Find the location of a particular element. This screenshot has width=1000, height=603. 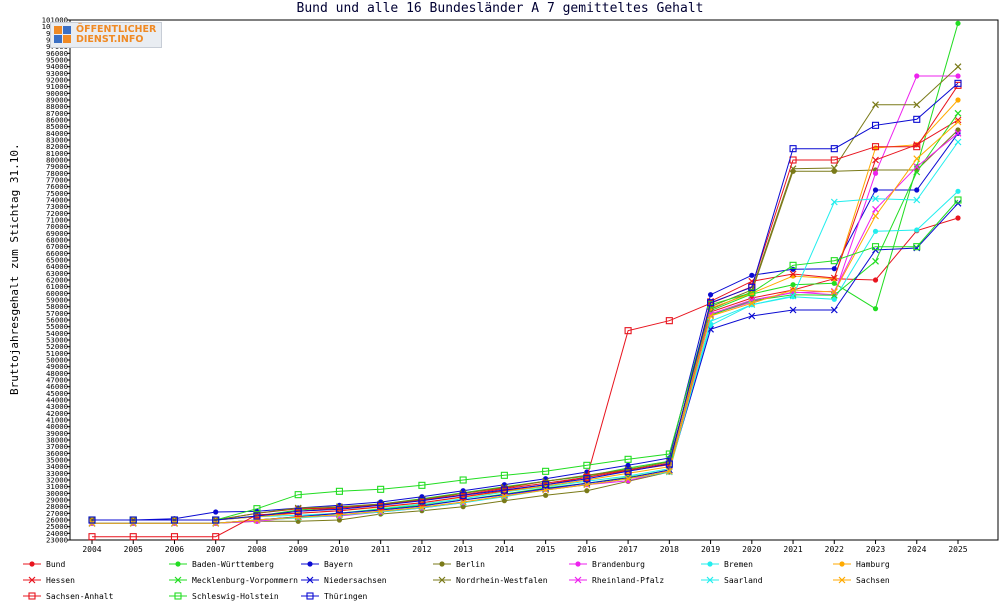

legend-label: Thüringen is located at coordinates (346, 596).